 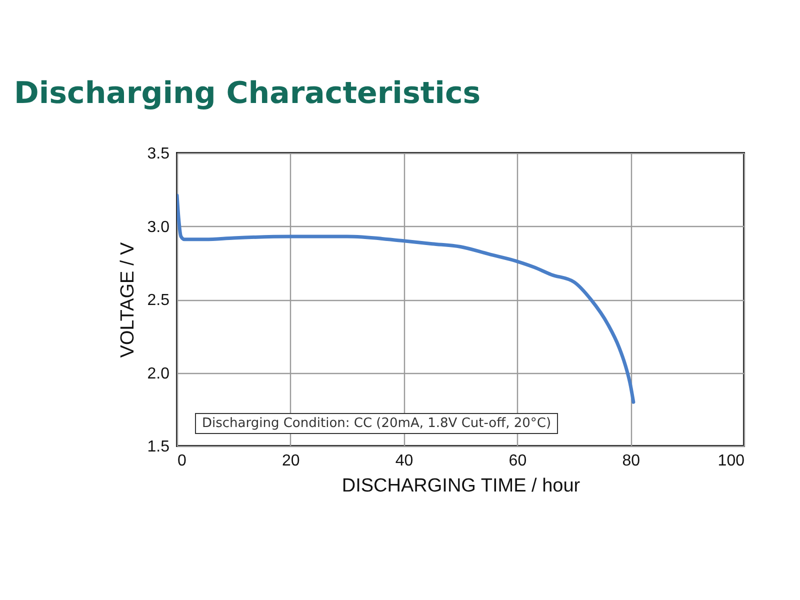 What do you see at coordinates (158, 373) in the screenshot?
I see `y-tick-label: 2.0` at bounding box center [158, 373].